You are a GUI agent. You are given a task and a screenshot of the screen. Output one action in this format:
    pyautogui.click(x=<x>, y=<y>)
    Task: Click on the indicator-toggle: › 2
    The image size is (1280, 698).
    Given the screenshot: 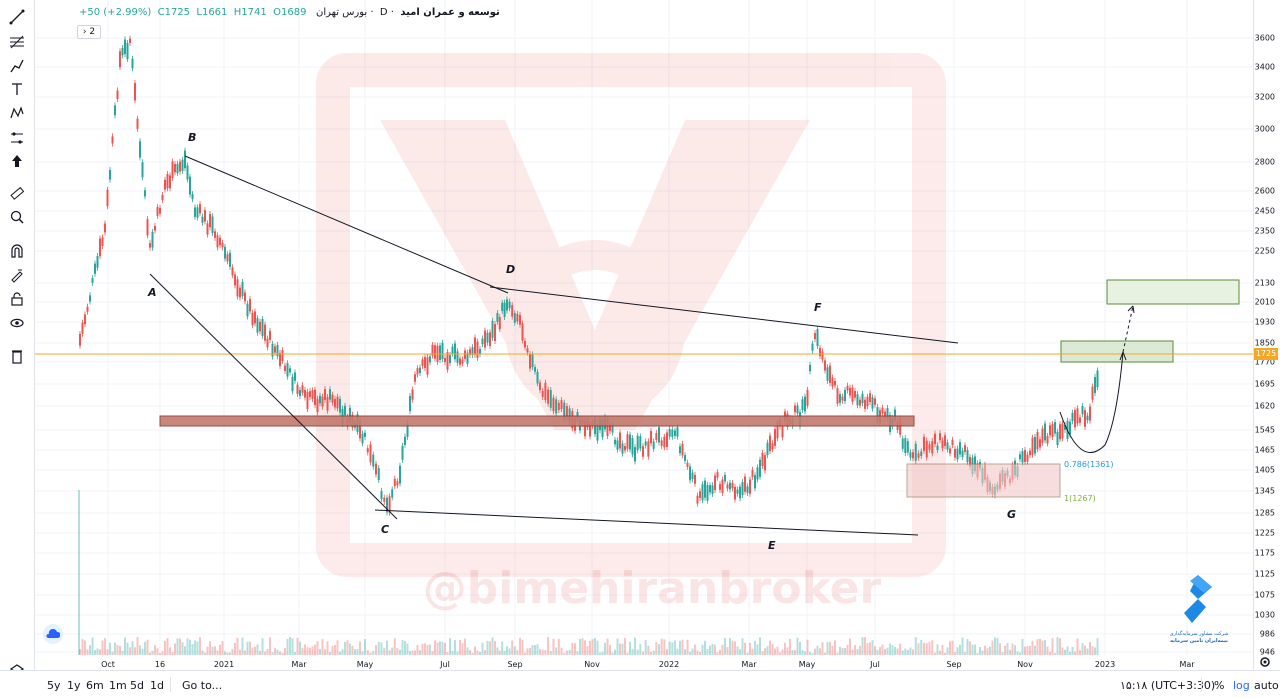 What is the action you would take?
    pyautogui.click(x=89, y=32)
    